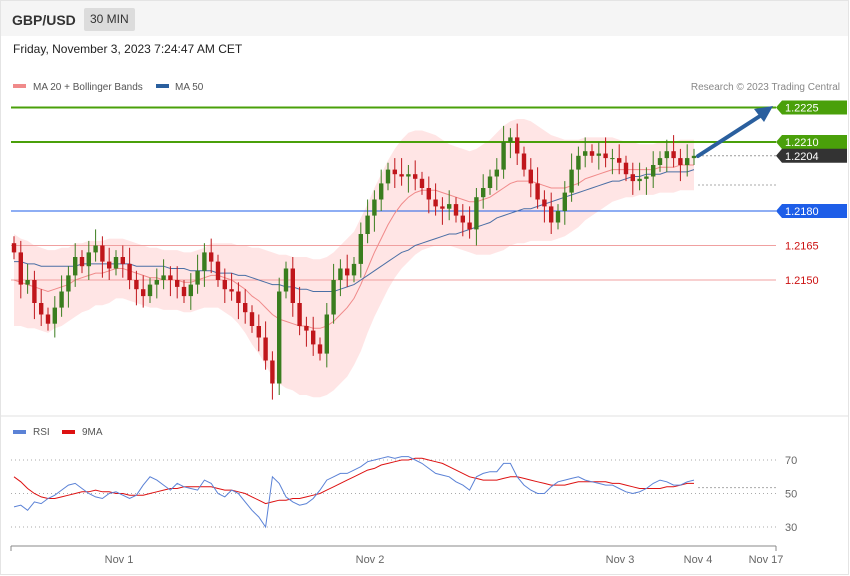 The width and height of the screenshot is (850, 576). What do you see at coordinates (119, 560) in the screenshot?
I see `x-tick-label: Nov 1` at bounding box center [119, 560].